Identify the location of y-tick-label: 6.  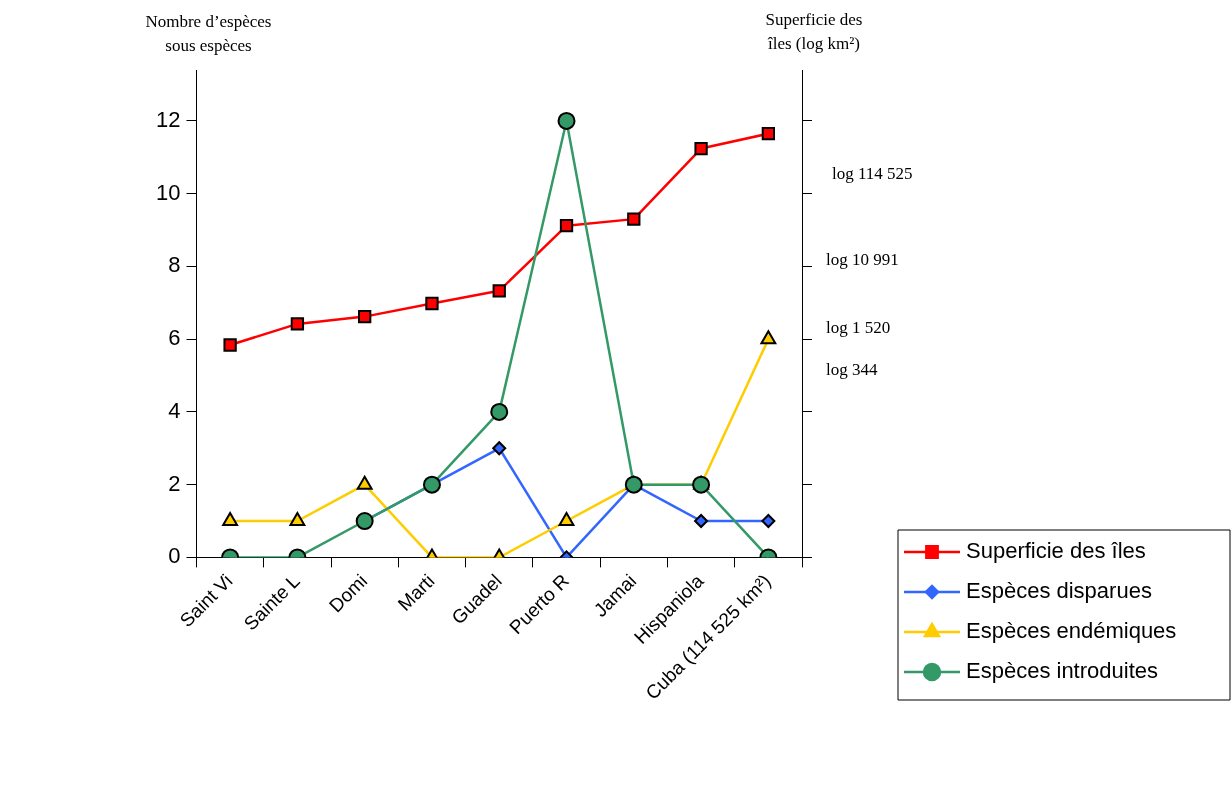
(174, 338).